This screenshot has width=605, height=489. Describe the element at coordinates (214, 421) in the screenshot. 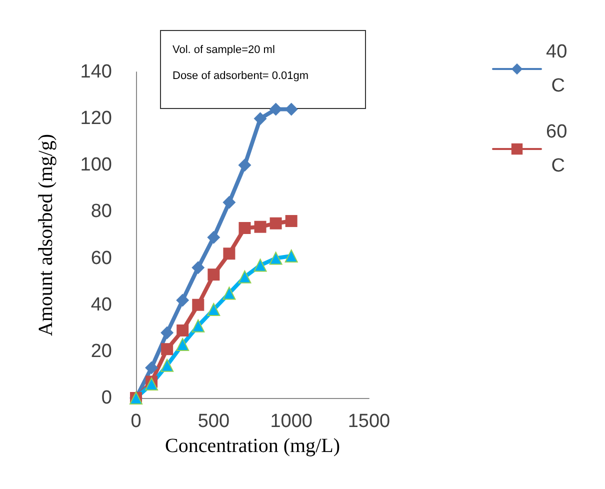

I see `x-tick-label: 500` at that location.